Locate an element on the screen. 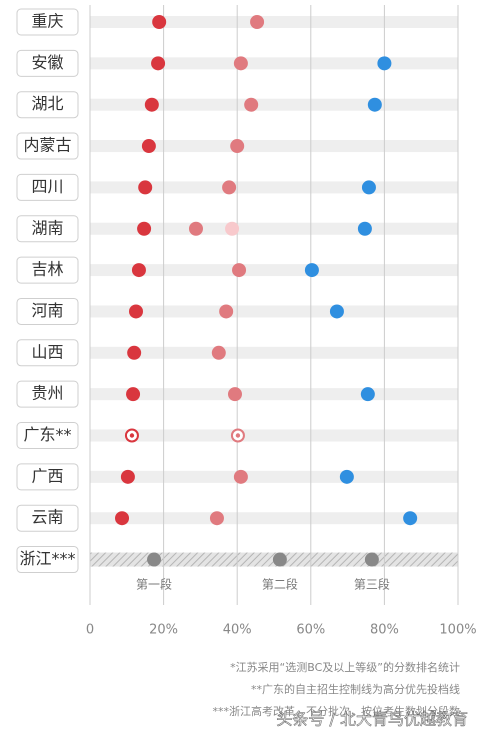 The width and height of the screenshot is (477, 739). category-label: 湖北 is located at coordinates (47, 103).